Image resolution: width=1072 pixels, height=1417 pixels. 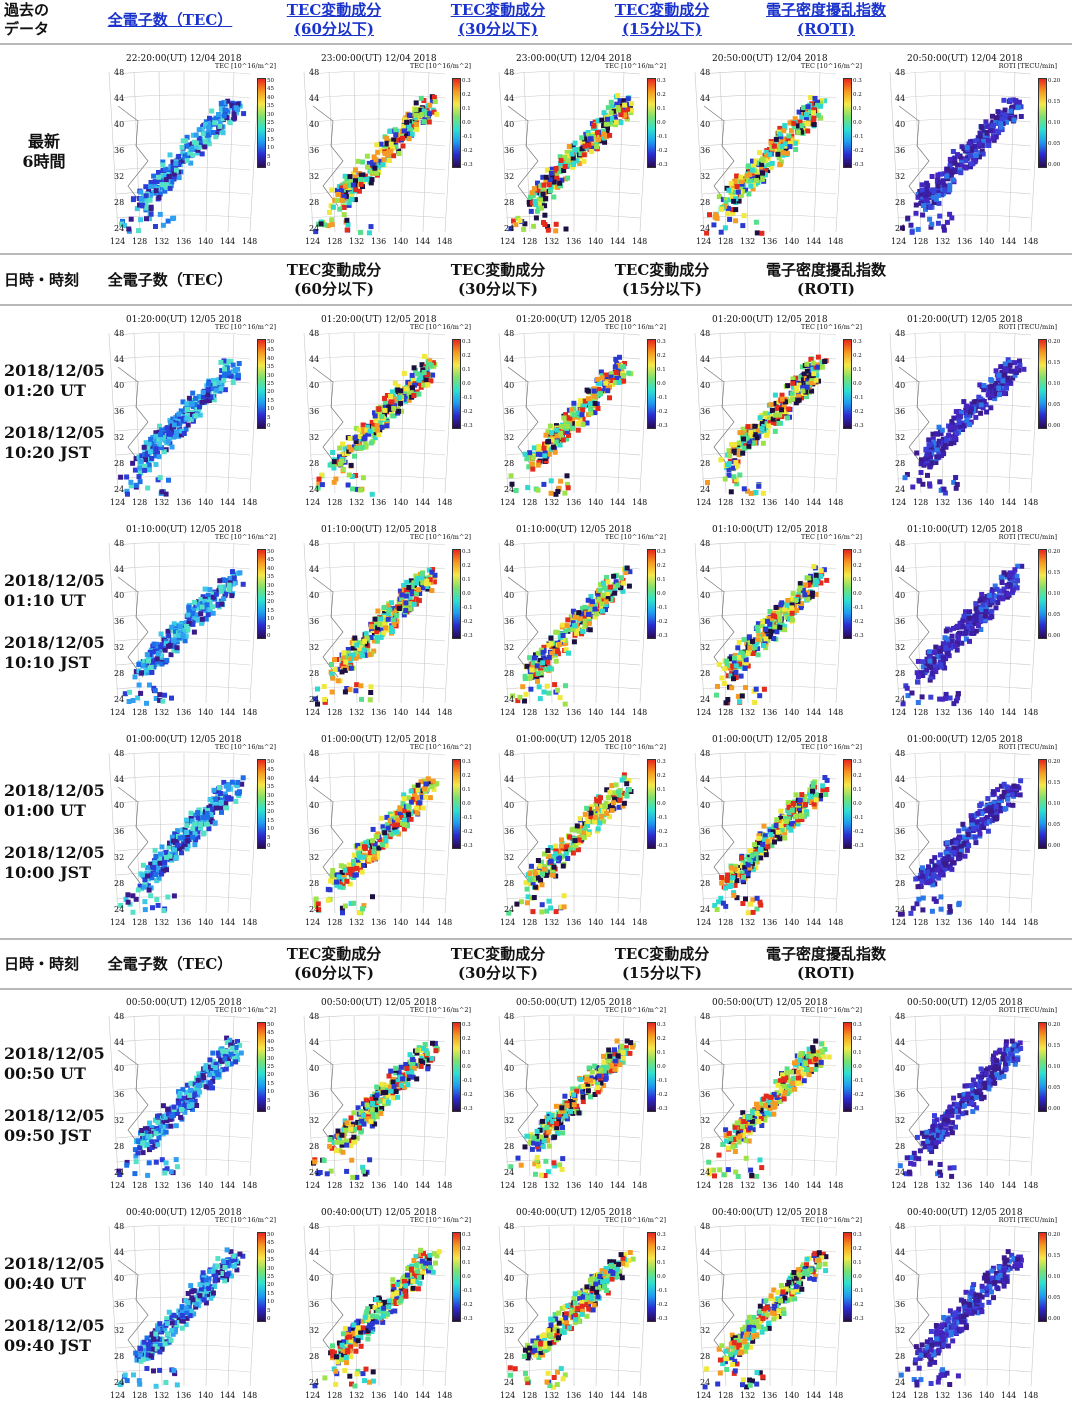 I want to click on map-timestamp: 01:10:00(UT) 12/05 2018, so click(x=574, y=530).